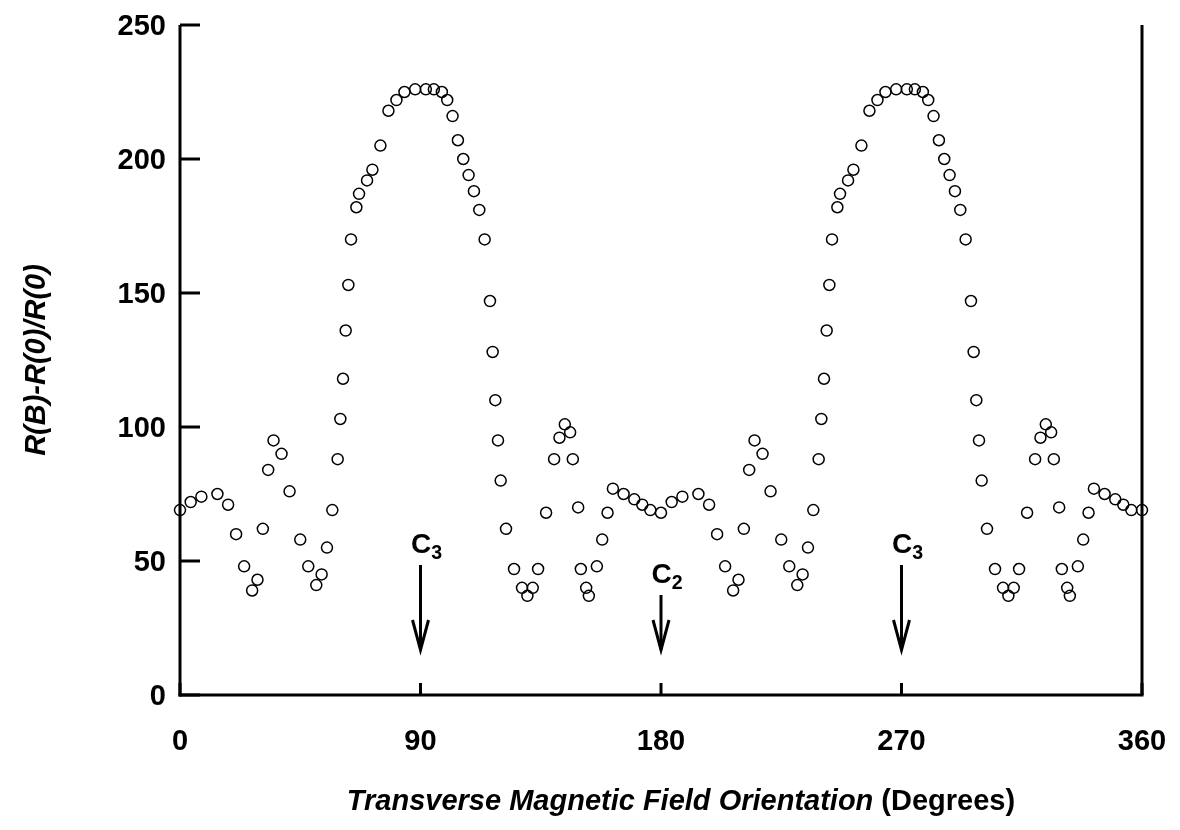 The height and width of the screenshot is (830, 1180). Describe the element at coordinates (420, 740) in the screenshot. I see `x-tick-label: 90` at that location.